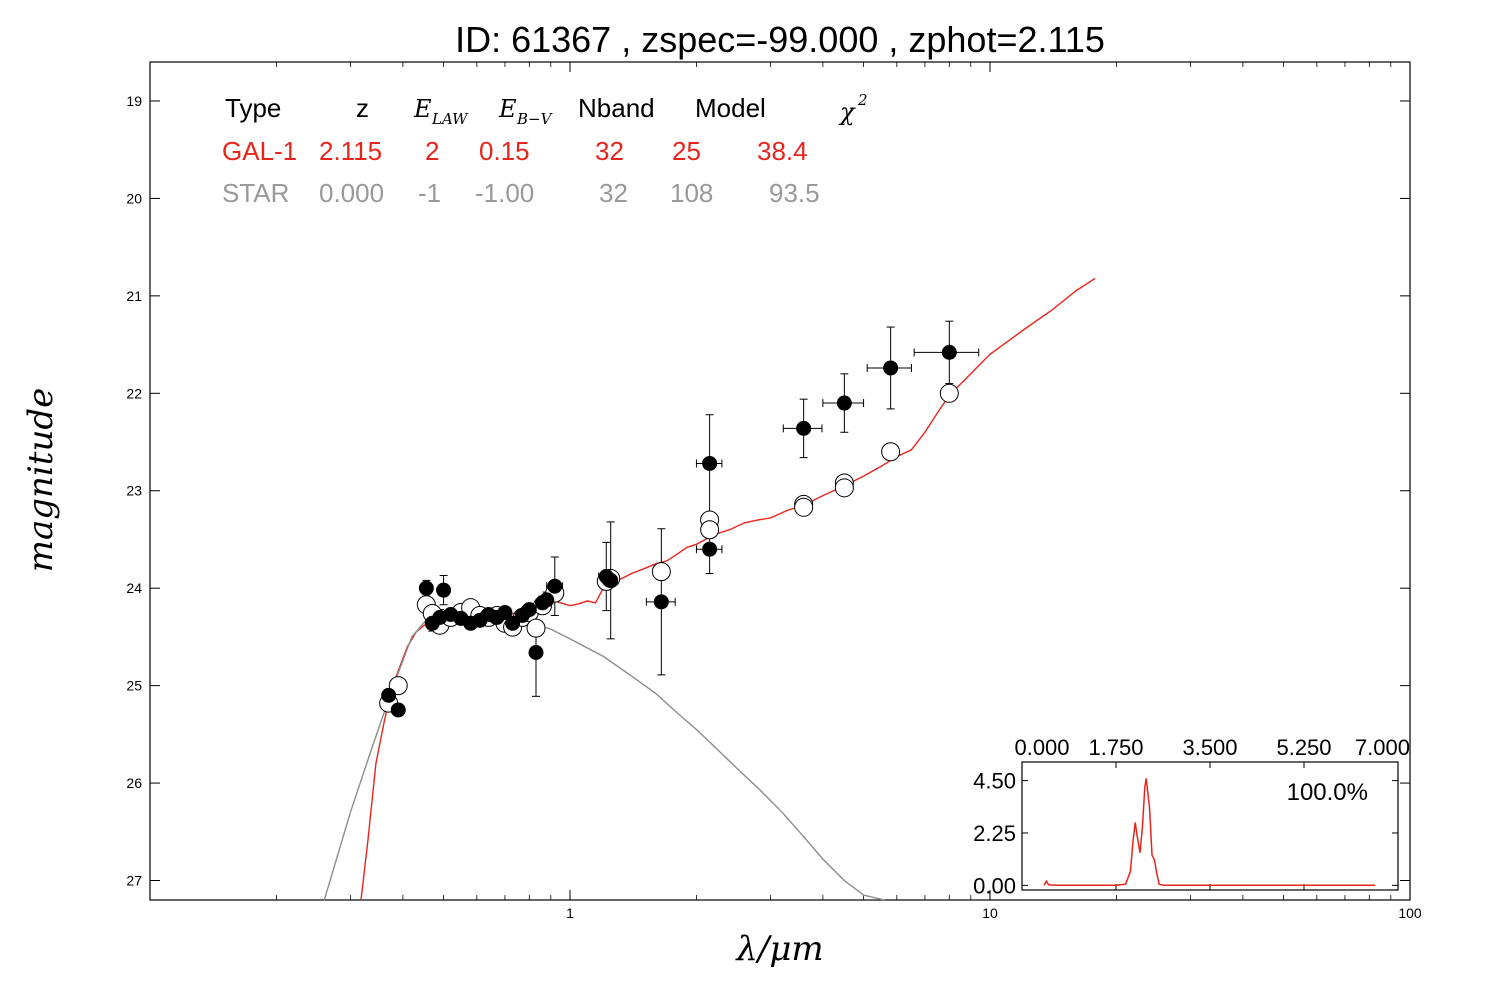 The width and height of the screenshot is (1500, 1005). What do you see at coordinates (255, 193) in the screenshot?
I see `cell-type: STAR` at bounding box center [255, 193].